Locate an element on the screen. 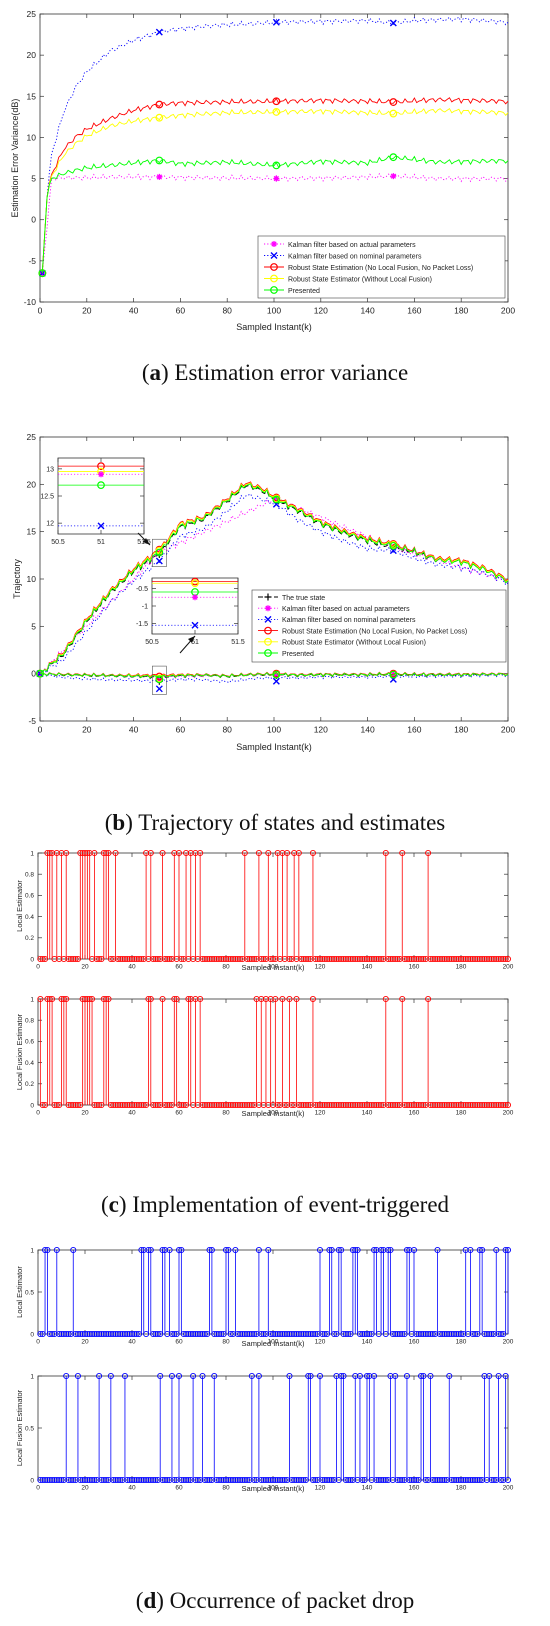 The height and width of the screenshot is (1626, 550). chart-c-top-frame is located at coordinates (273, 906).